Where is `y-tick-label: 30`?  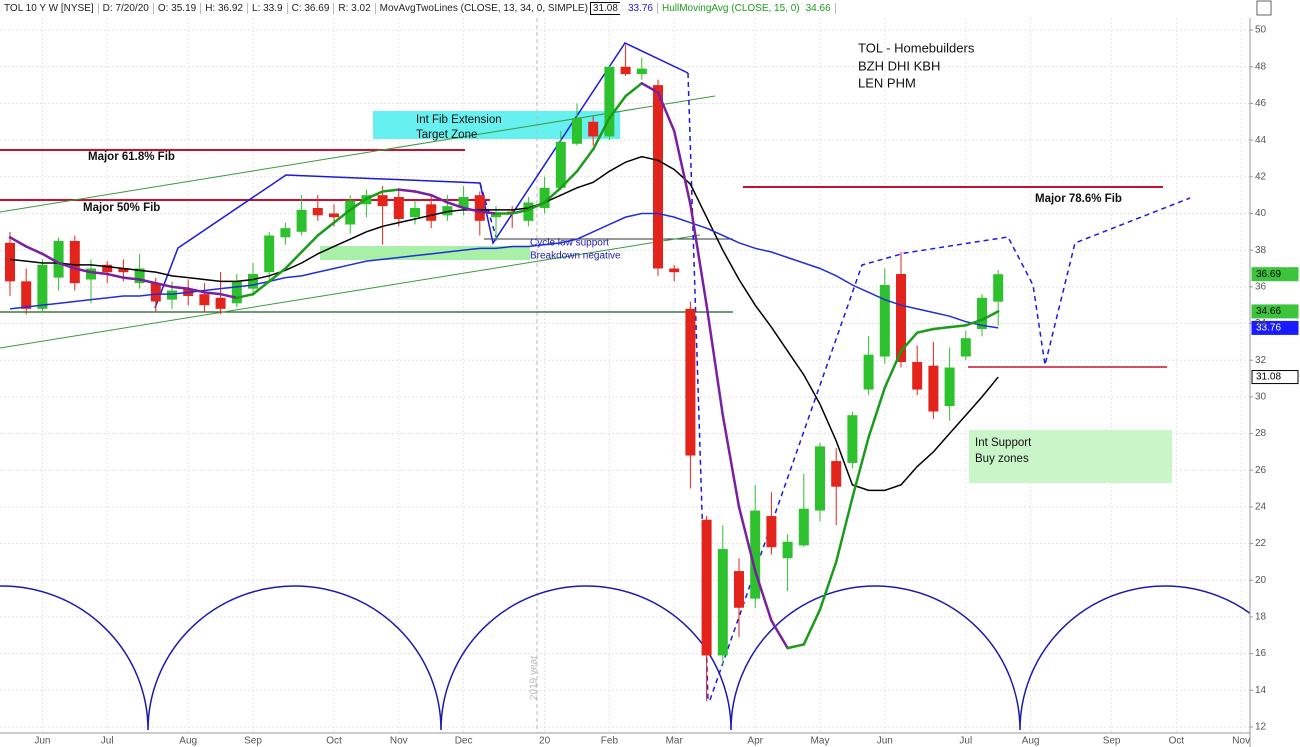
y-tick-label: 30 is located at coordinates (1261, 397).